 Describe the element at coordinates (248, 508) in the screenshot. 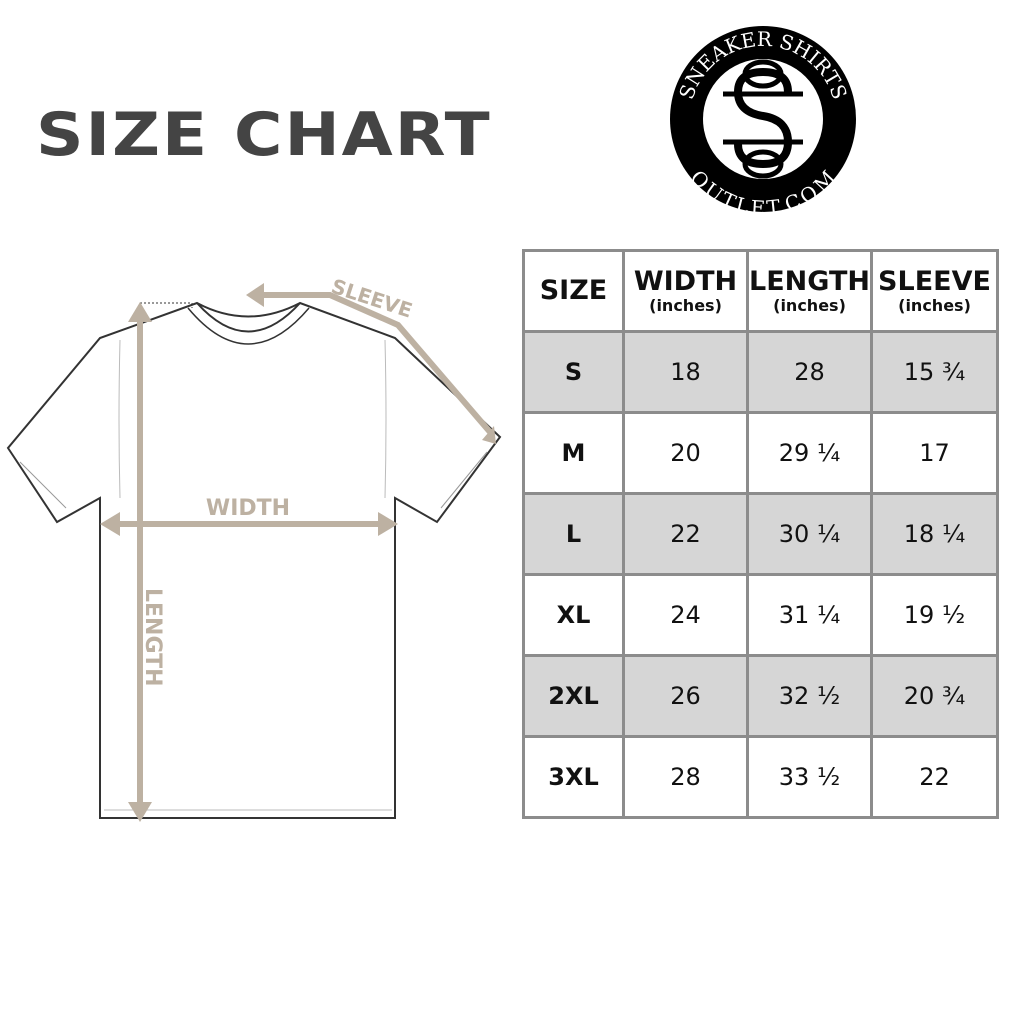

I see `width-label: WIDTH` at that location.